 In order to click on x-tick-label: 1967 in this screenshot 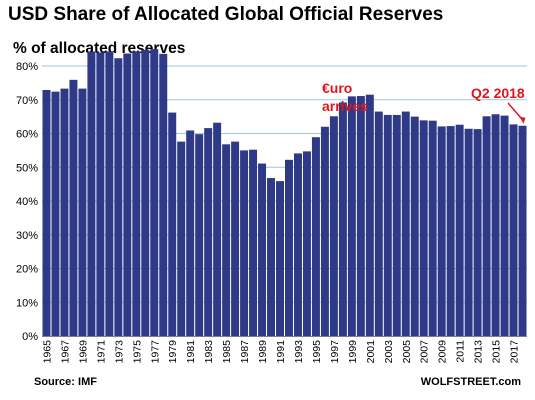, I will do `click(65, 352)`.